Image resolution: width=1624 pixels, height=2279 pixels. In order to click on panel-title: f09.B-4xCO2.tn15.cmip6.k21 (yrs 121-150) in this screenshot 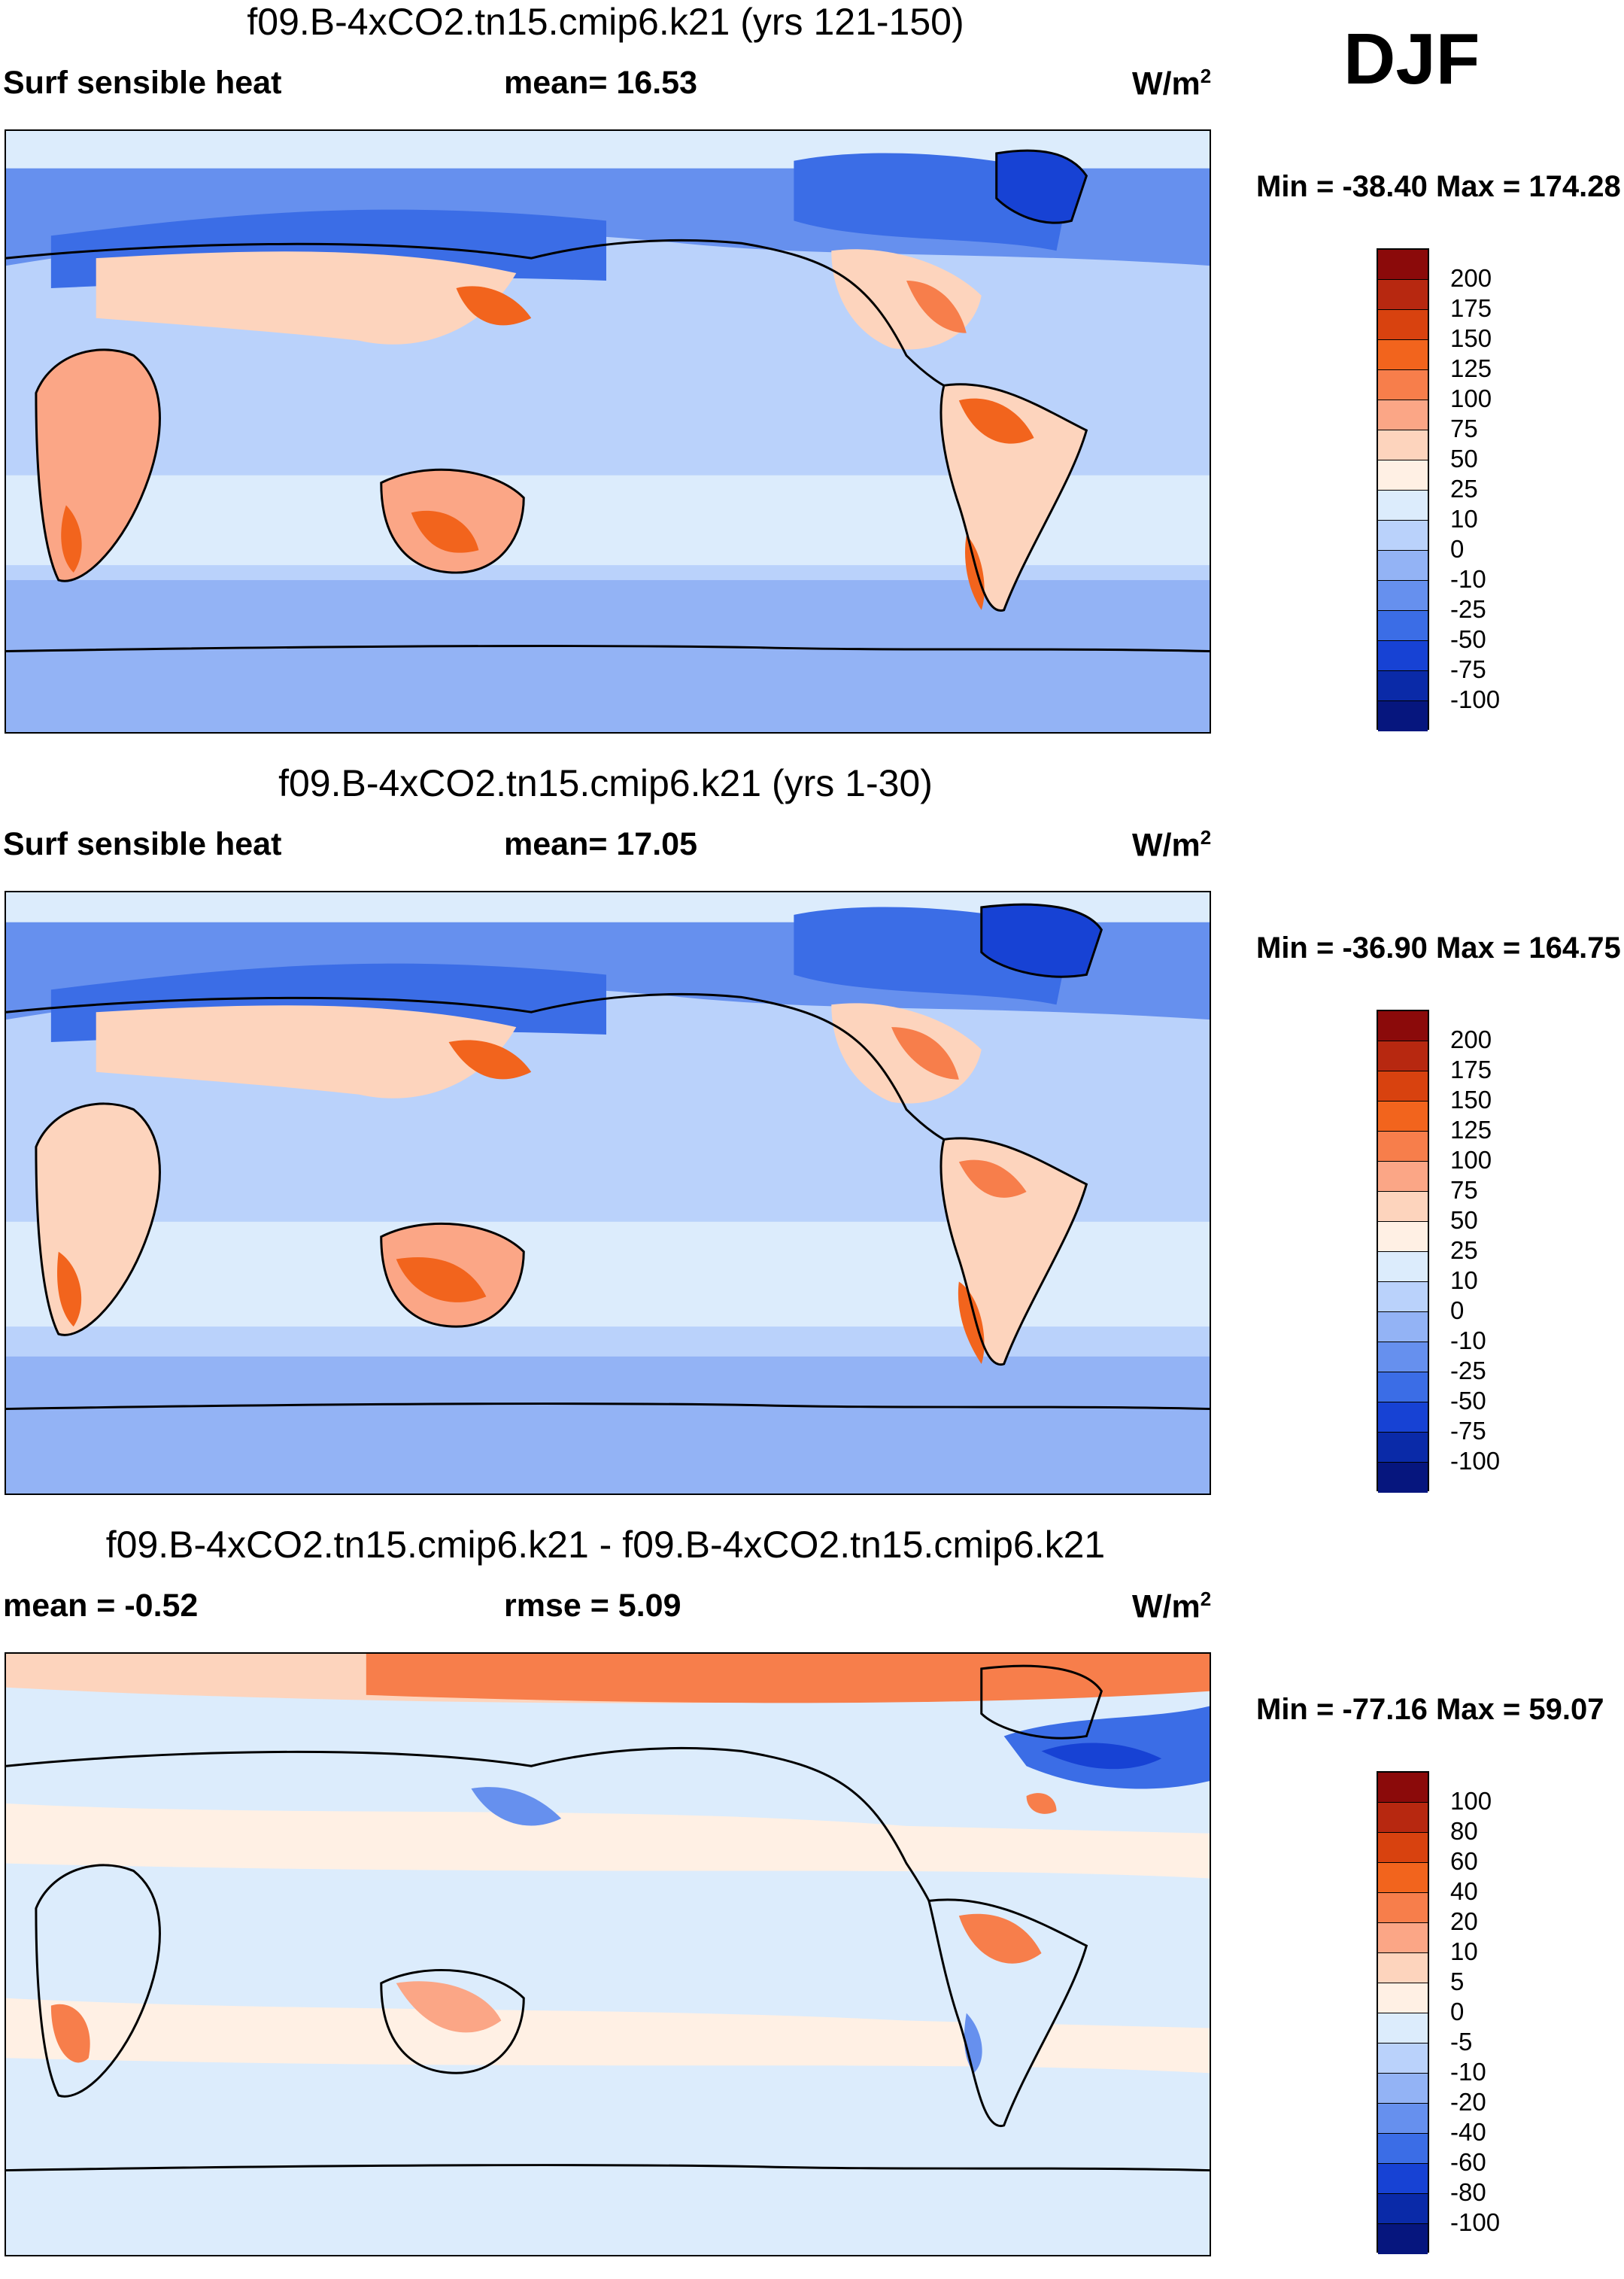, I will do `click(605, 22)`.